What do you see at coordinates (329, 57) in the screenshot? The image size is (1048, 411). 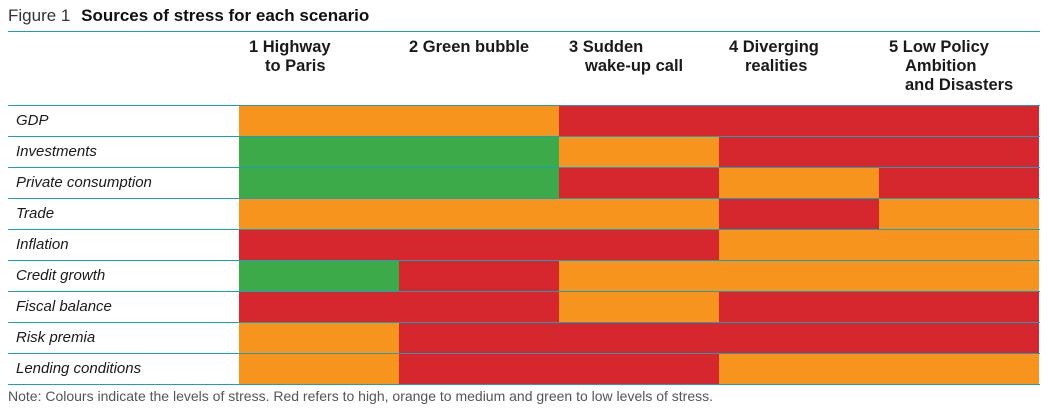 I see `column-header-1: 1 Highway to Paris` at bounding box center [329, 57].